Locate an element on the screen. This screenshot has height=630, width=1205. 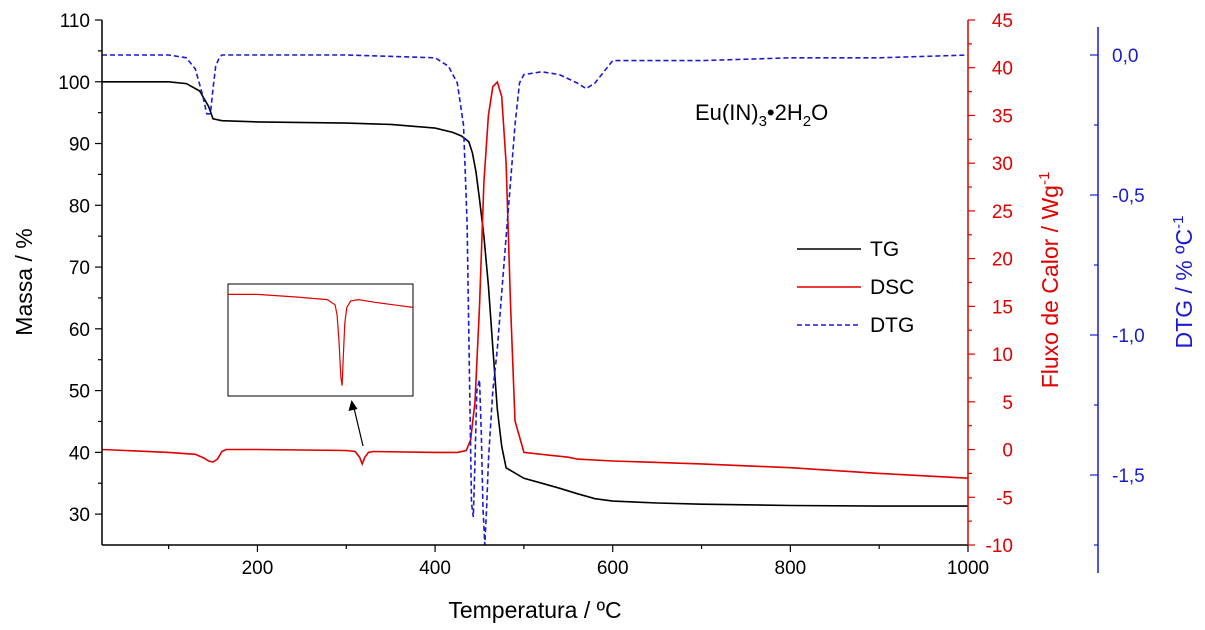
inset-arrow is located at coordinates (356, 423).